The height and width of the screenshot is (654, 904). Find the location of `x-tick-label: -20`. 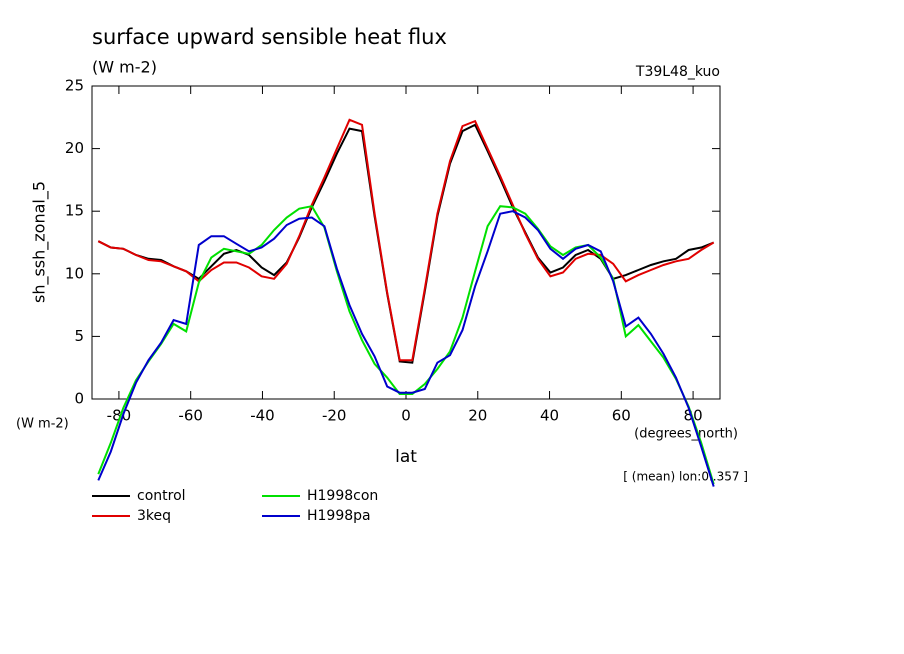

x-tick-label: -20 is located at coordinates (334, 416).